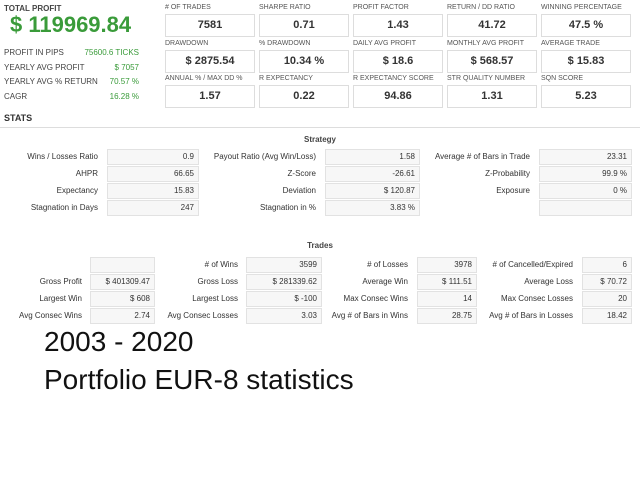 The image size is (640, 480). Describe the element at coordinates (407, 156) in the screenshot. I see `stat-value: 1.58` at that location.